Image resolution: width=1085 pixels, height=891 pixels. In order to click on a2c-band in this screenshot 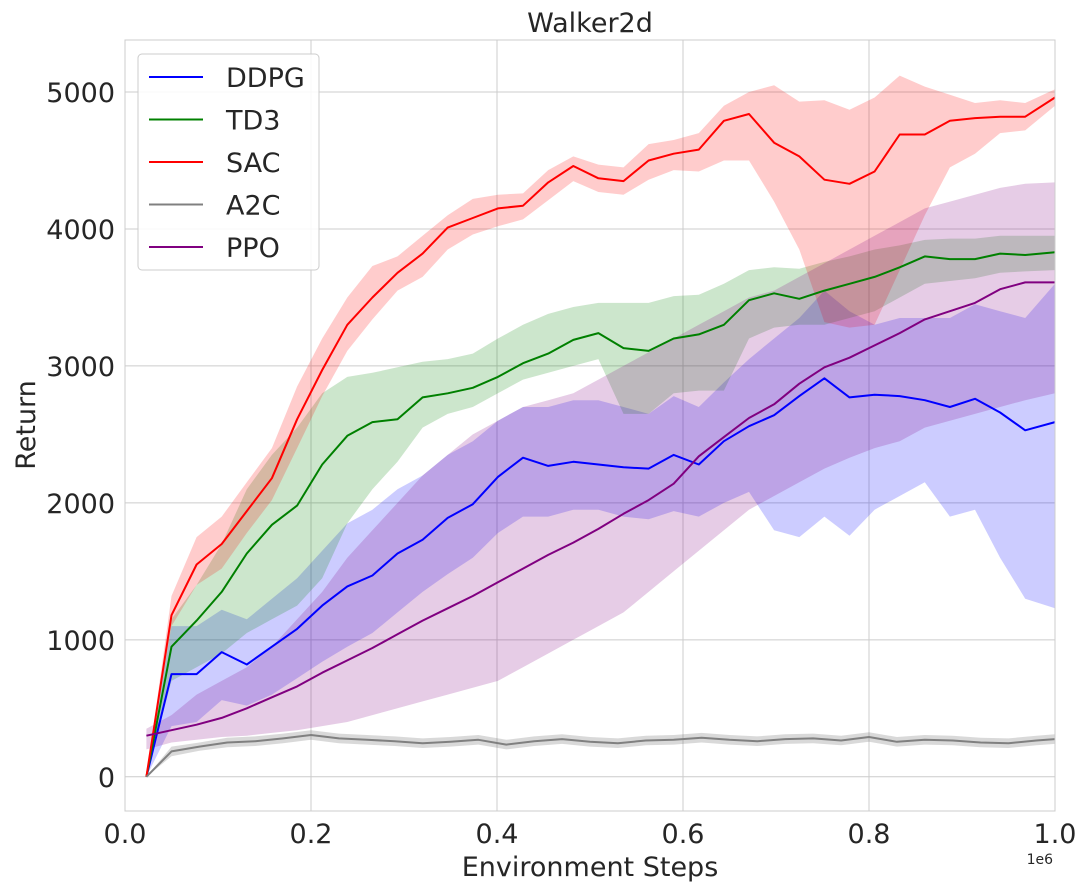, I will do `click(600, 753)`.